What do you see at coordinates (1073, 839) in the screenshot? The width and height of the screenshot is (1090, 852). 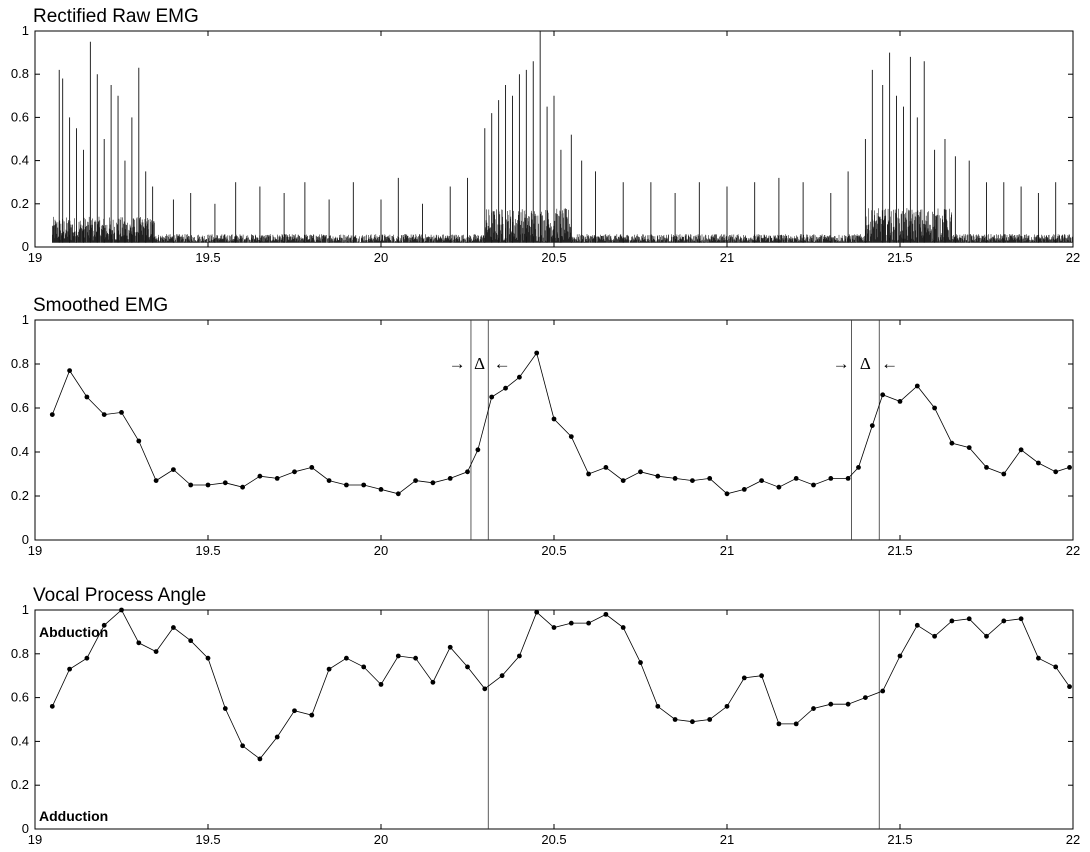 I see `x-tick-label: 22` at bounding box center [1073, 839].